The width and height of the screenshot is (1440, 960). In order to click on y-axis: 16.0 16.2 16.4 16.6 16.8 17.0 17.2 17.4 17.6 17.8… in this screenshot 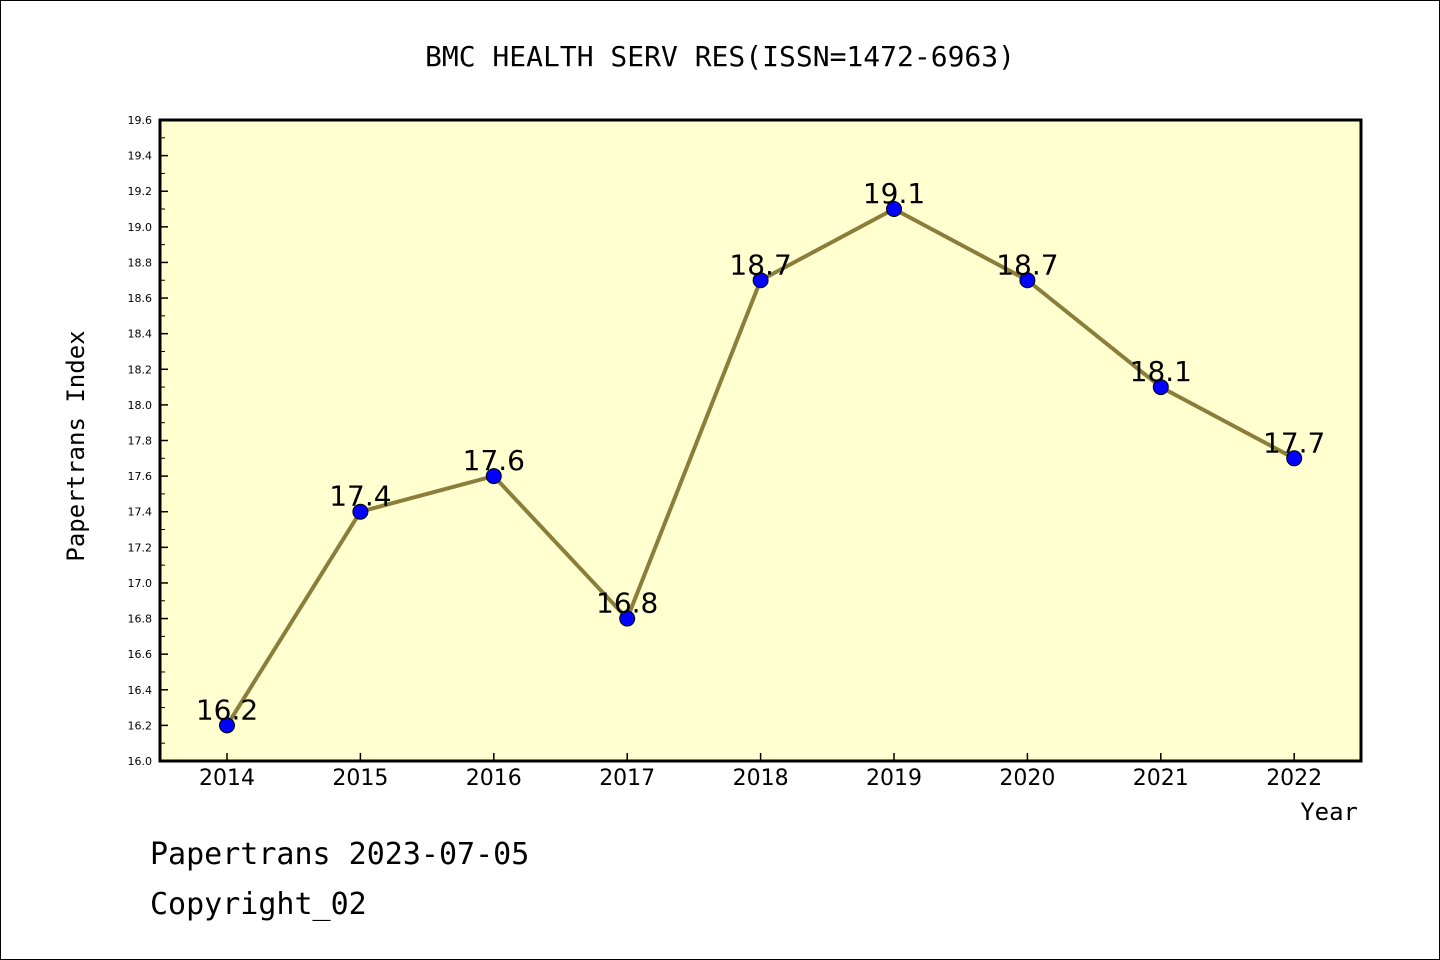, I will do `click(148, 441)`.